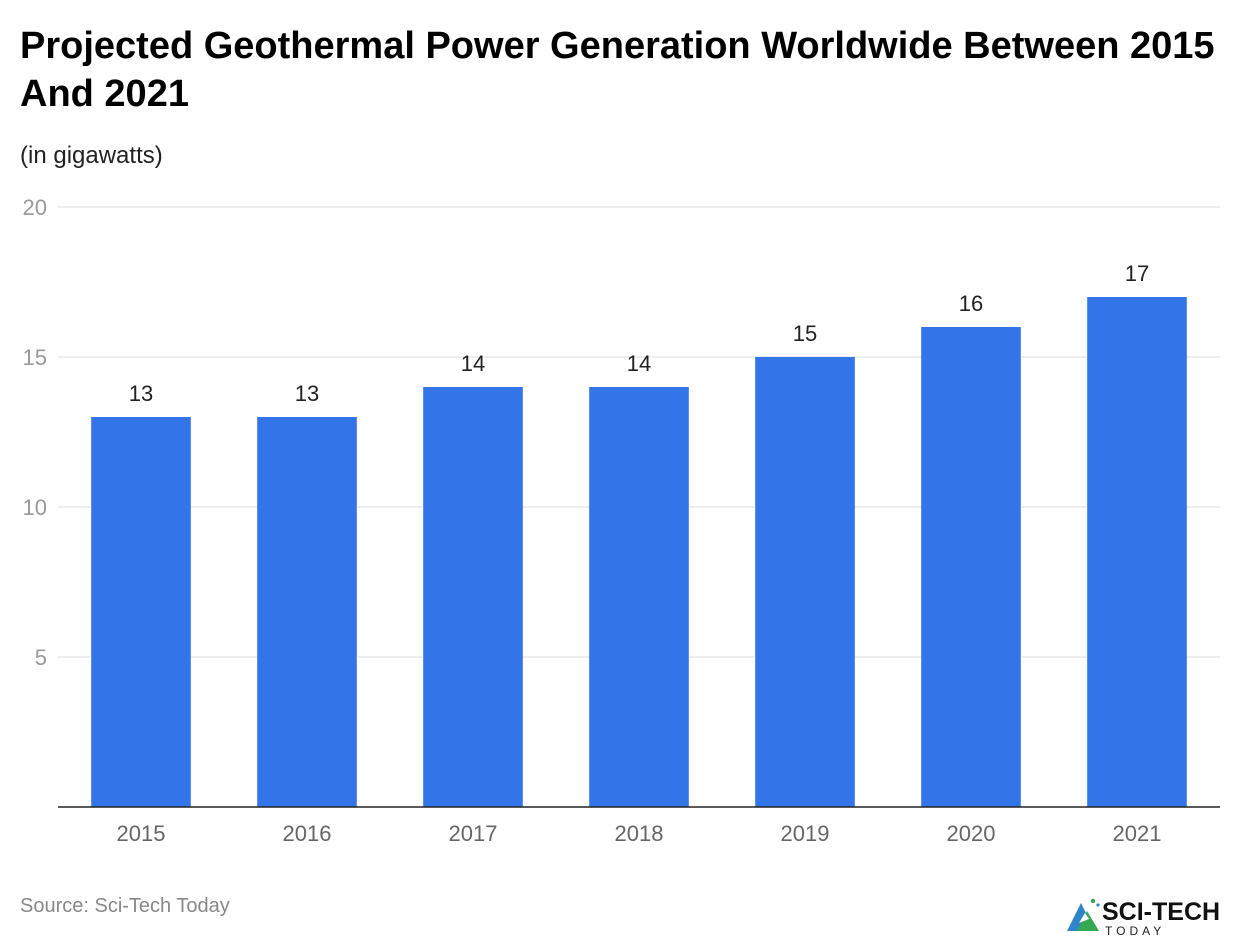 The width and height of the screenshot is (1240, 940). What do you see at coordinates (971, 833) in the screenshot?
I see `x-tick-label-2020: 2020` at bounding box center [971, 833].